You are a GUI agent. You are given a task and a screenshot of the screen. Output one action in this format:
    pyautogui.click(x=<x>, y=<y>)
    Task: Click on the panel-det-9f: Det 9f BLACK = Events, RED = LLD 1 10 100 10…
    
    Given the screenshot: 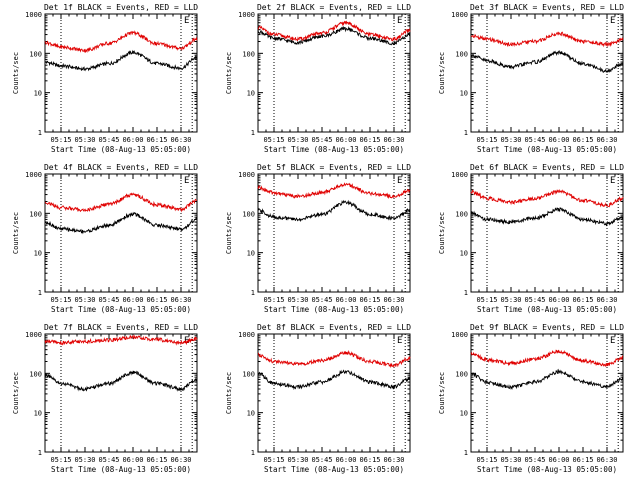 What is the action you would take?
    pyautogui.click(x=531, y=398)
    